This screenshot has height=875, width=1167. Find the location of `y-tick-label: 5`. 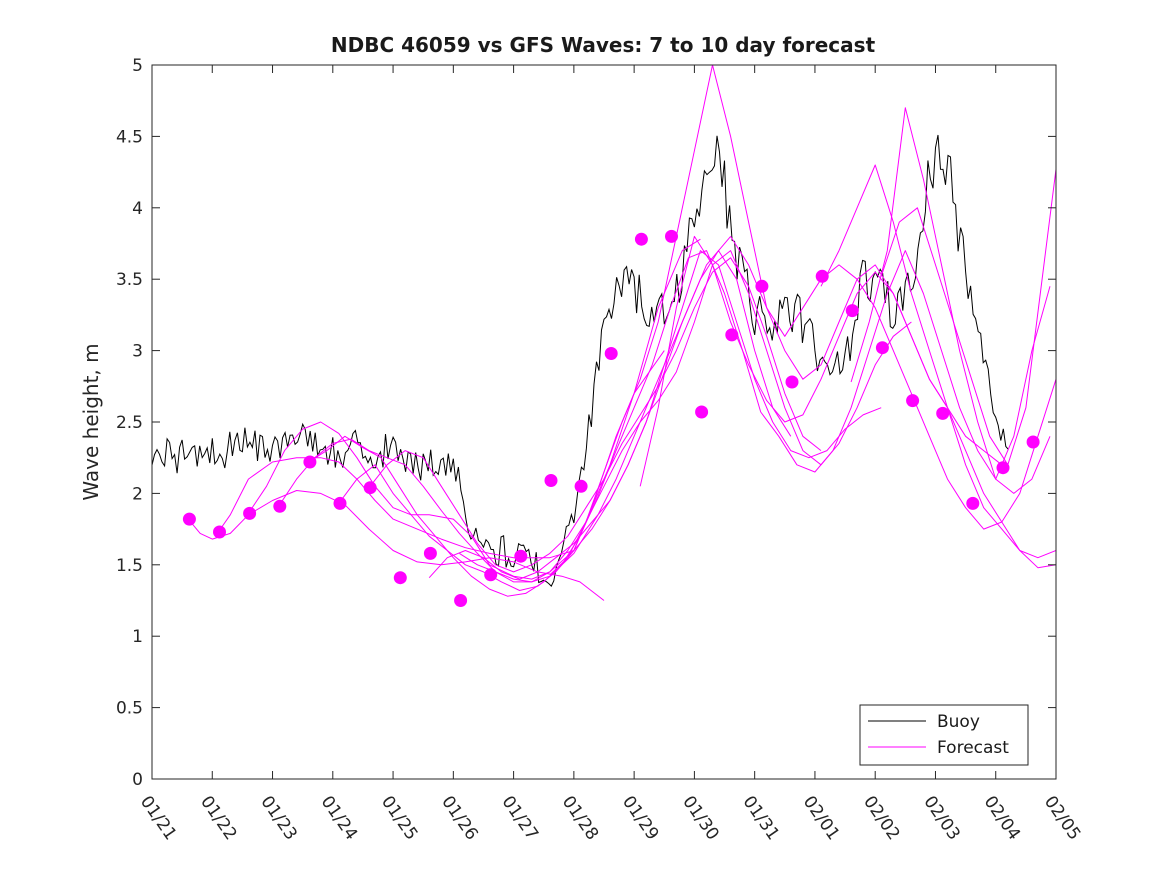

y-tick-label: 5 is located at coordinates (137, 66).